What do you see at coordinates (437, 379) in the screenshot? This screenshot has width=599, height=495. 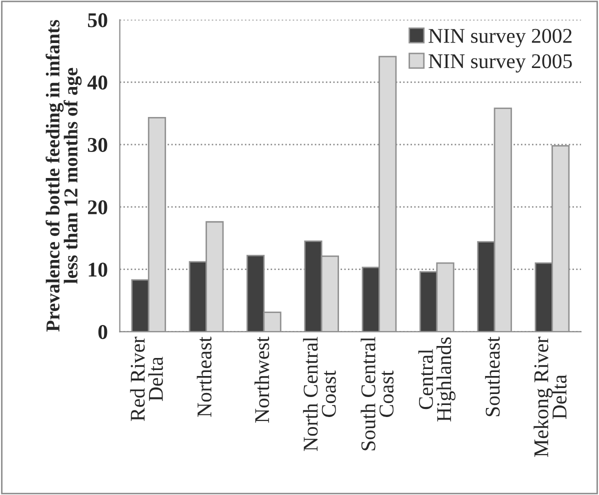 I see `x-tick-label: Central Highlands` at bounding box center [437, 379].